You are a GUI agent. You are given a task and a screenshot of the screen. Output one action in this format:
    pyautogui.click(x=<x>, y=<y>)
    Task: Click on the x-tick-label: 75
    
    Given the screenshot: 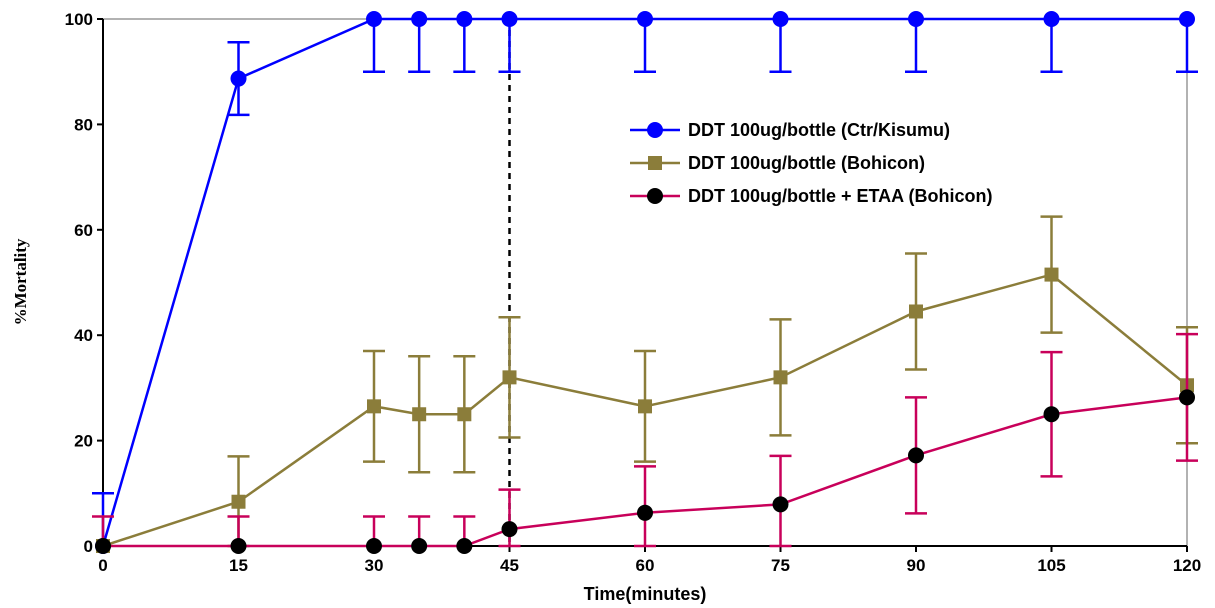 What is the action you would take?
    pyautogui.click(x=780, y=565)
    